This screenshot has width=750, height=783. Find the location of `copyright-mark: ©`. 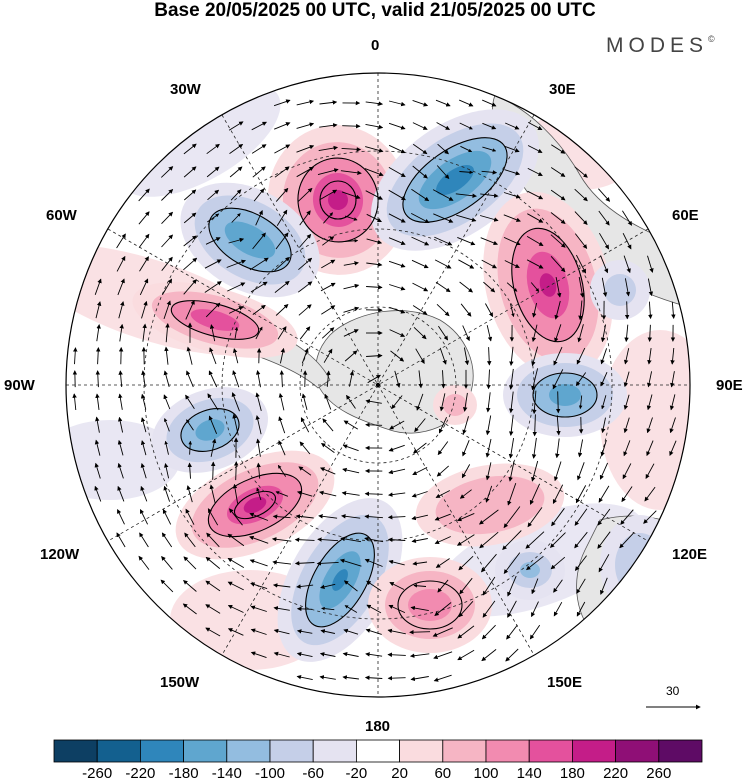

copyright-mark: © is located at coordinates (711, 39).